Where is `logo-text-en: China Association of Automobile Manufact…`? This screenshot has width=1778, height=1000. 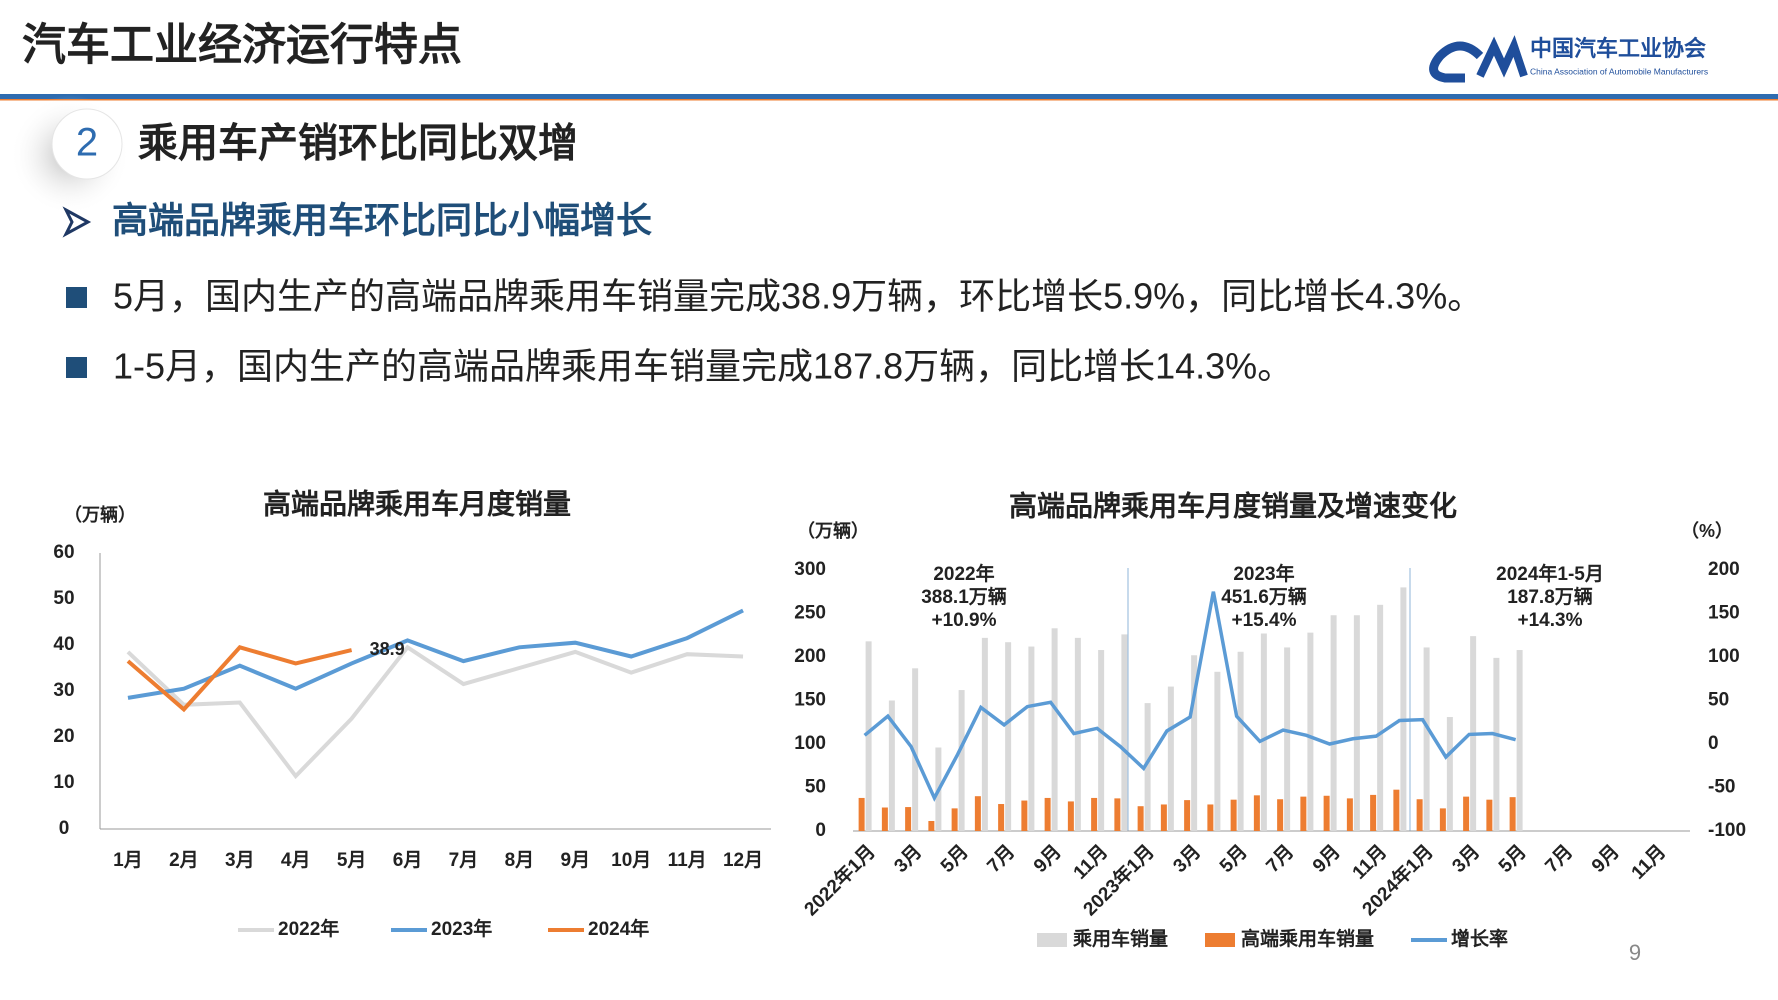
logo-text-en: China Association of Automobile Manufact… is located at coordinates (1619, 71).